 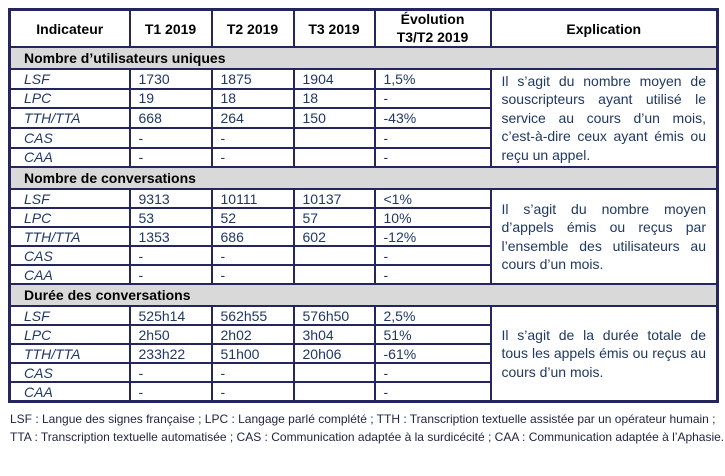 I want to click on value-t3: 576h50, so click(x=334, y=316).